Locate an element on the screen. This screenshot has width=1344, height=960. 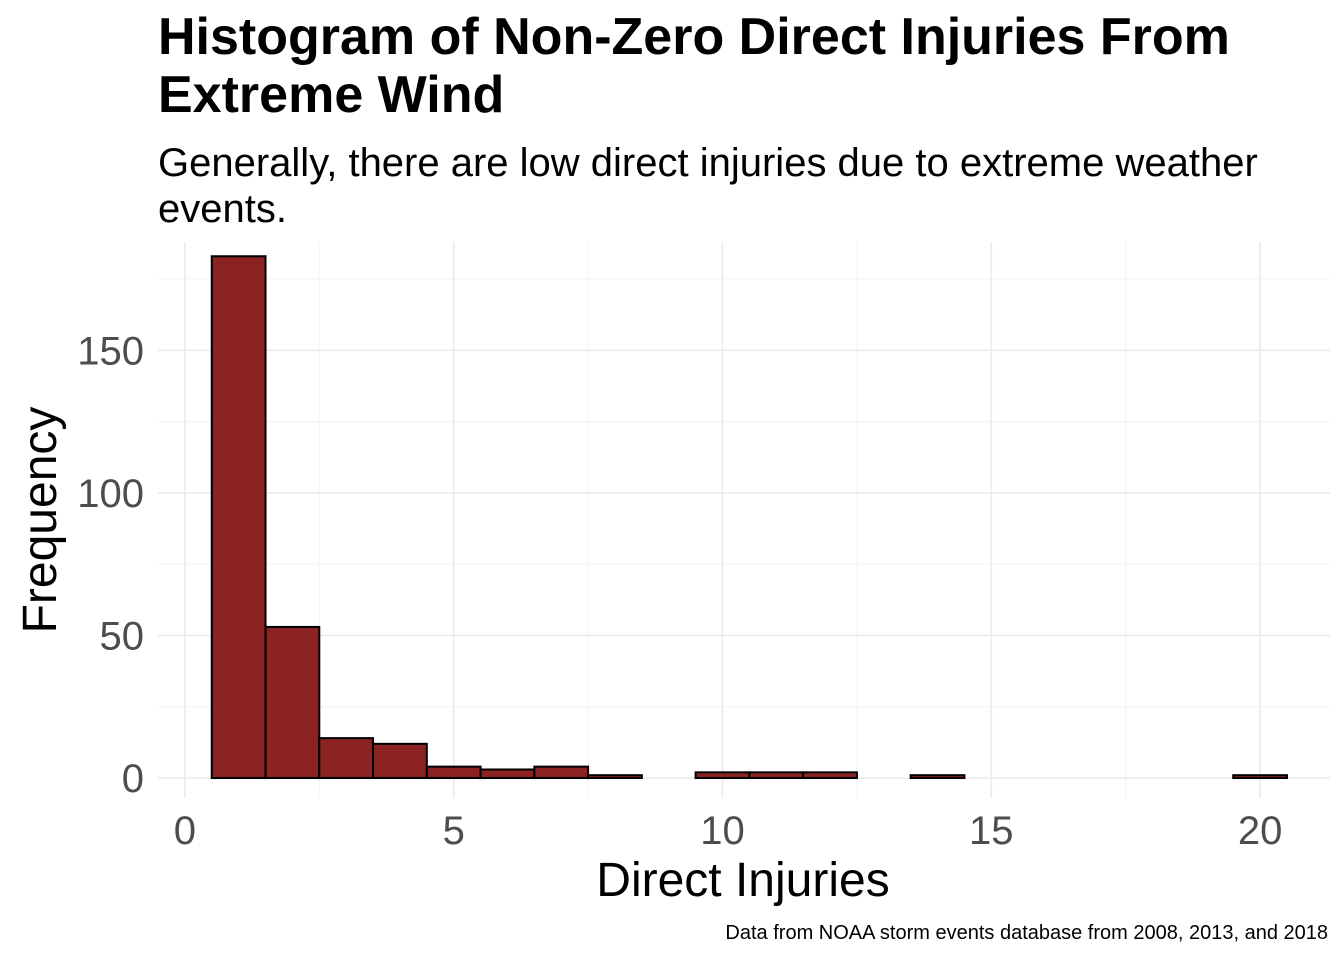
x-tick-label: 5 is located at coordinates (454, 831).